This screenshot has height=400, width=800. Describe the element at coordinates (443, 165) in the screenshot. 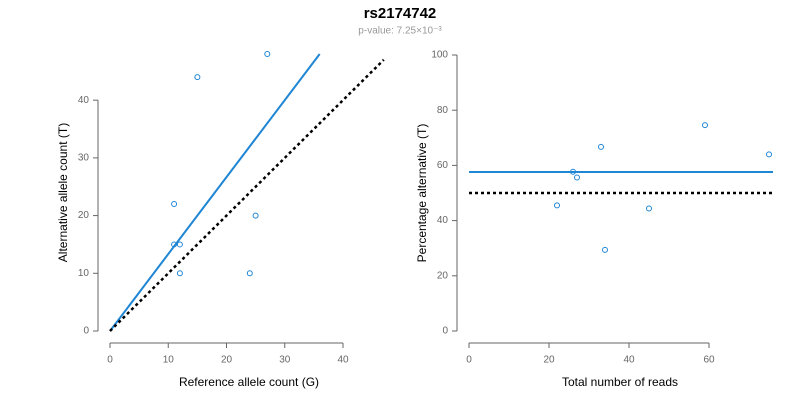

I see `y-tick-label: 60` at that location.